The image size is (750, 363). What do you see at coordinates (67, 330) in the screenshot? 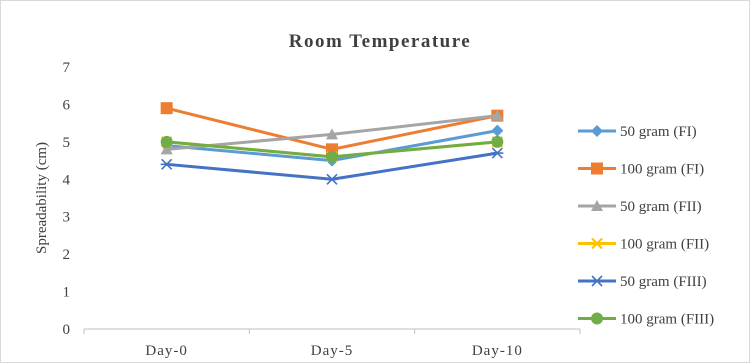
I see `y-tick-label: 0` at bounding box center [67, 330].